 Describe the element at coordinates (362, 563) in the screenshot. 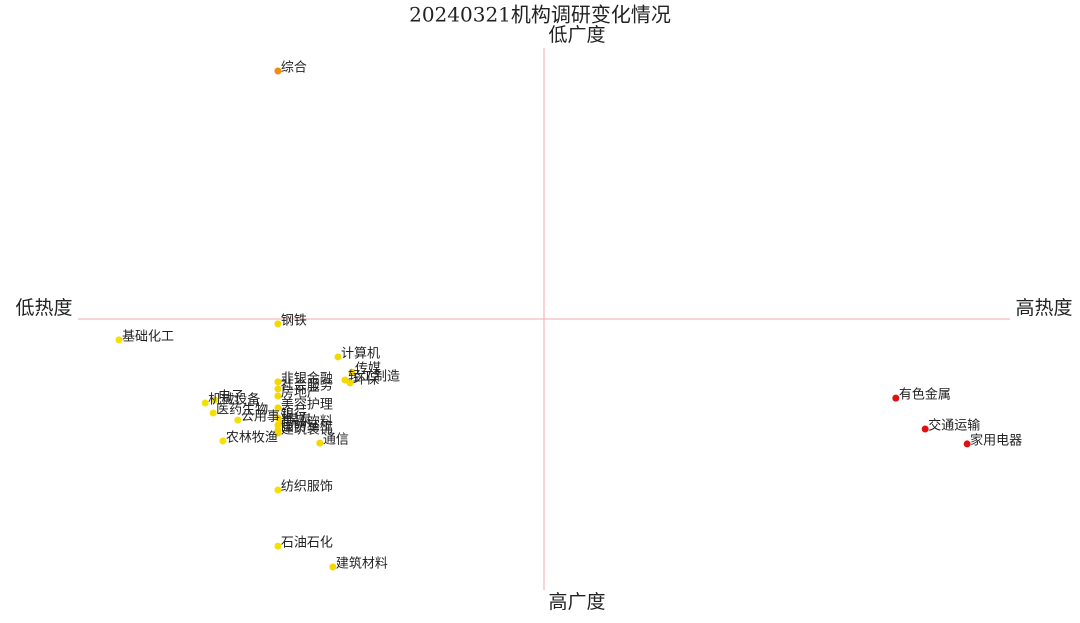

I see `point-label: 建筑材料` at that location.